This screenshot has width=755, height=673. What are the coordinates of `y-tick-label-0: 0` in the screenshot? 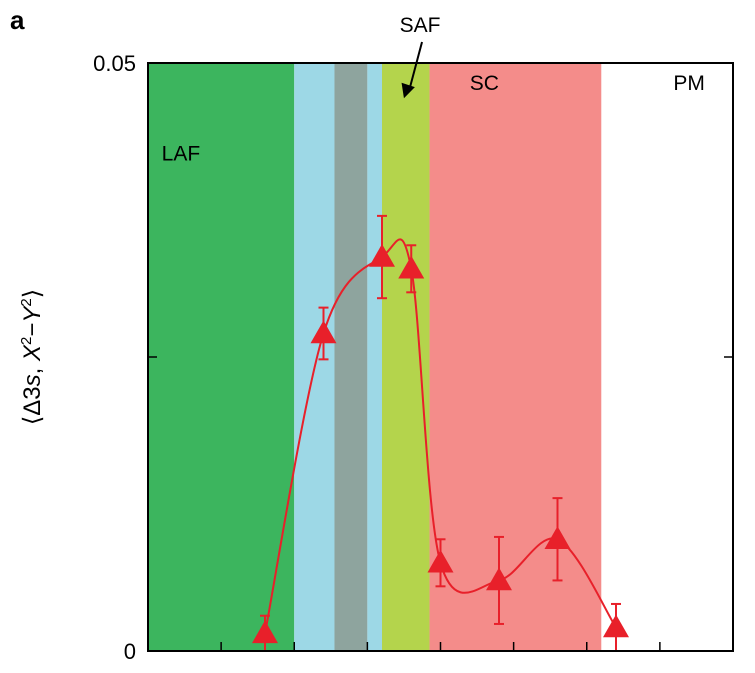 It's located at (130, 651).